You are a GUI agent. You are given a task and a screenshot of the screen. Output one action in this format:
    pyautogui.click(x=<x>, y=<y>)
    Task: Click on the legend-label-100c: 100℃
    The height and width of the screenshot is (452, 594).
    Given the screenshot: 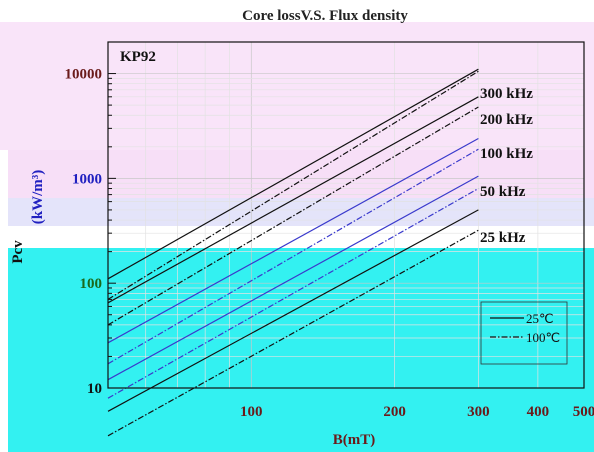 What is the action you would take?
    pyautogui.click(x=543, y=337)
    